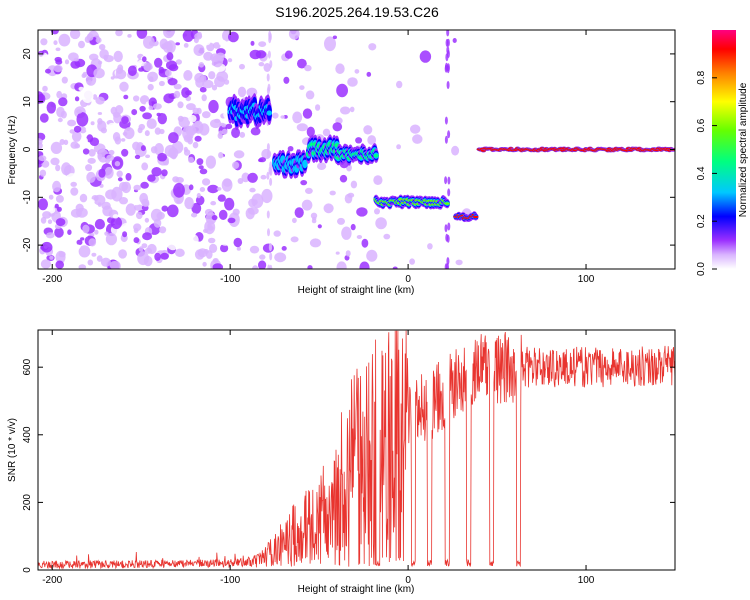 This screenshot has width=750, height=600. What do you see at coordinates (27, 54) in the screenshot?
I see `spectrogram-ytick-label: 20` at bounding box center [27, 54].